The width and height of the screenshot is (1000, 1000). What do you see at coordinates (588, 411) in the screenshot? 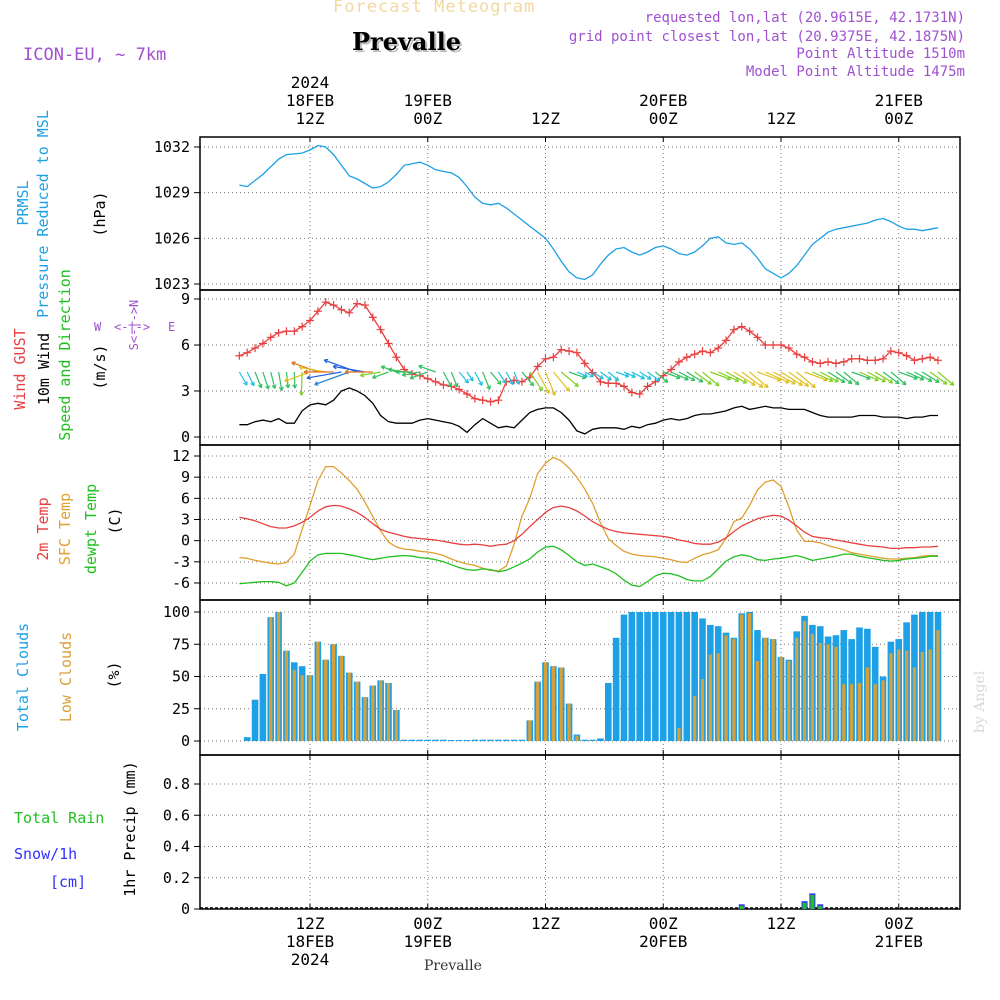
I see `wind-10m-line` at bounding box center [588, 411].